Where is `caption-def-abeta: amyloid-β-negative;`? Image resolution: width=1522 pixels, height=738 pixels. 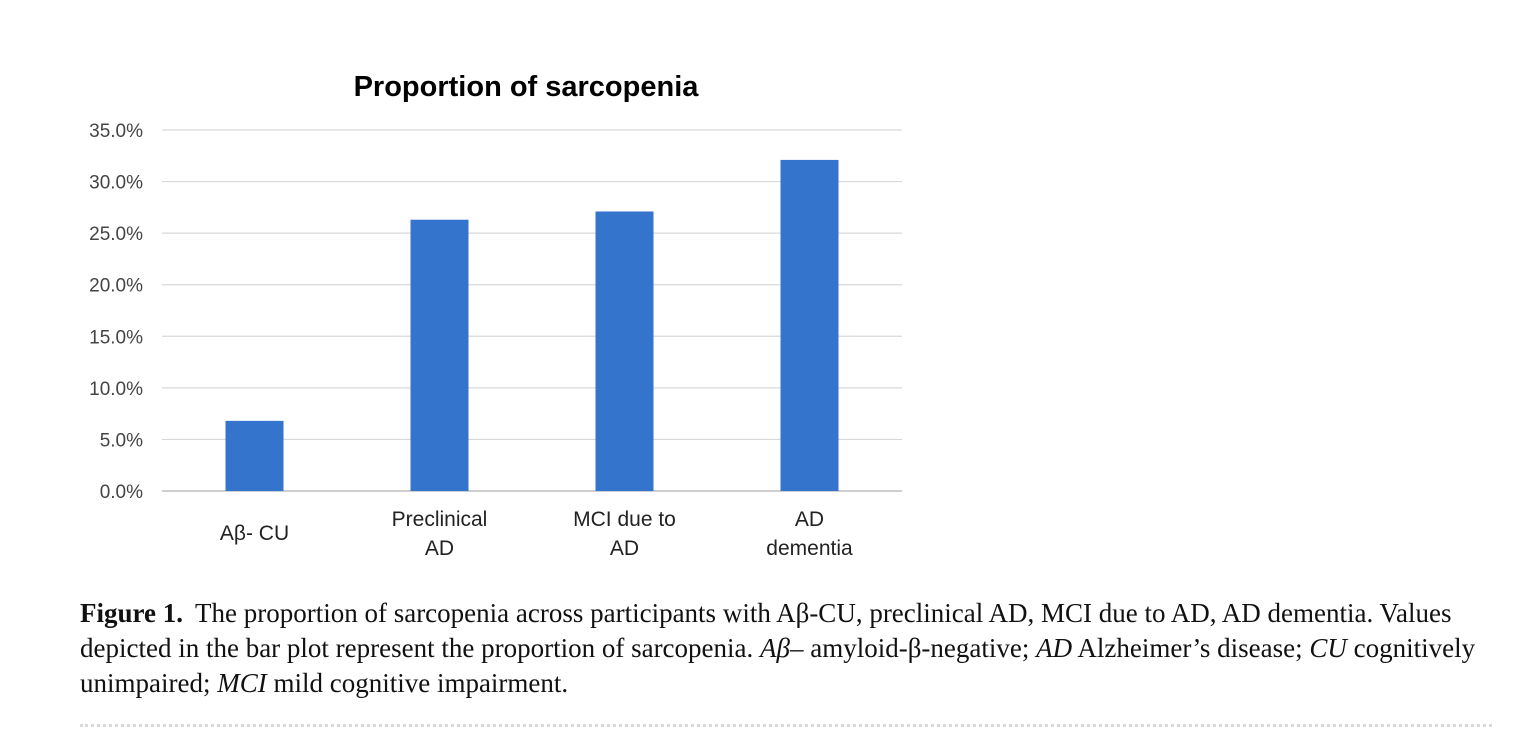 caption-def-abeta: amyloid-β-negative; is located at coordinates (920, 648).